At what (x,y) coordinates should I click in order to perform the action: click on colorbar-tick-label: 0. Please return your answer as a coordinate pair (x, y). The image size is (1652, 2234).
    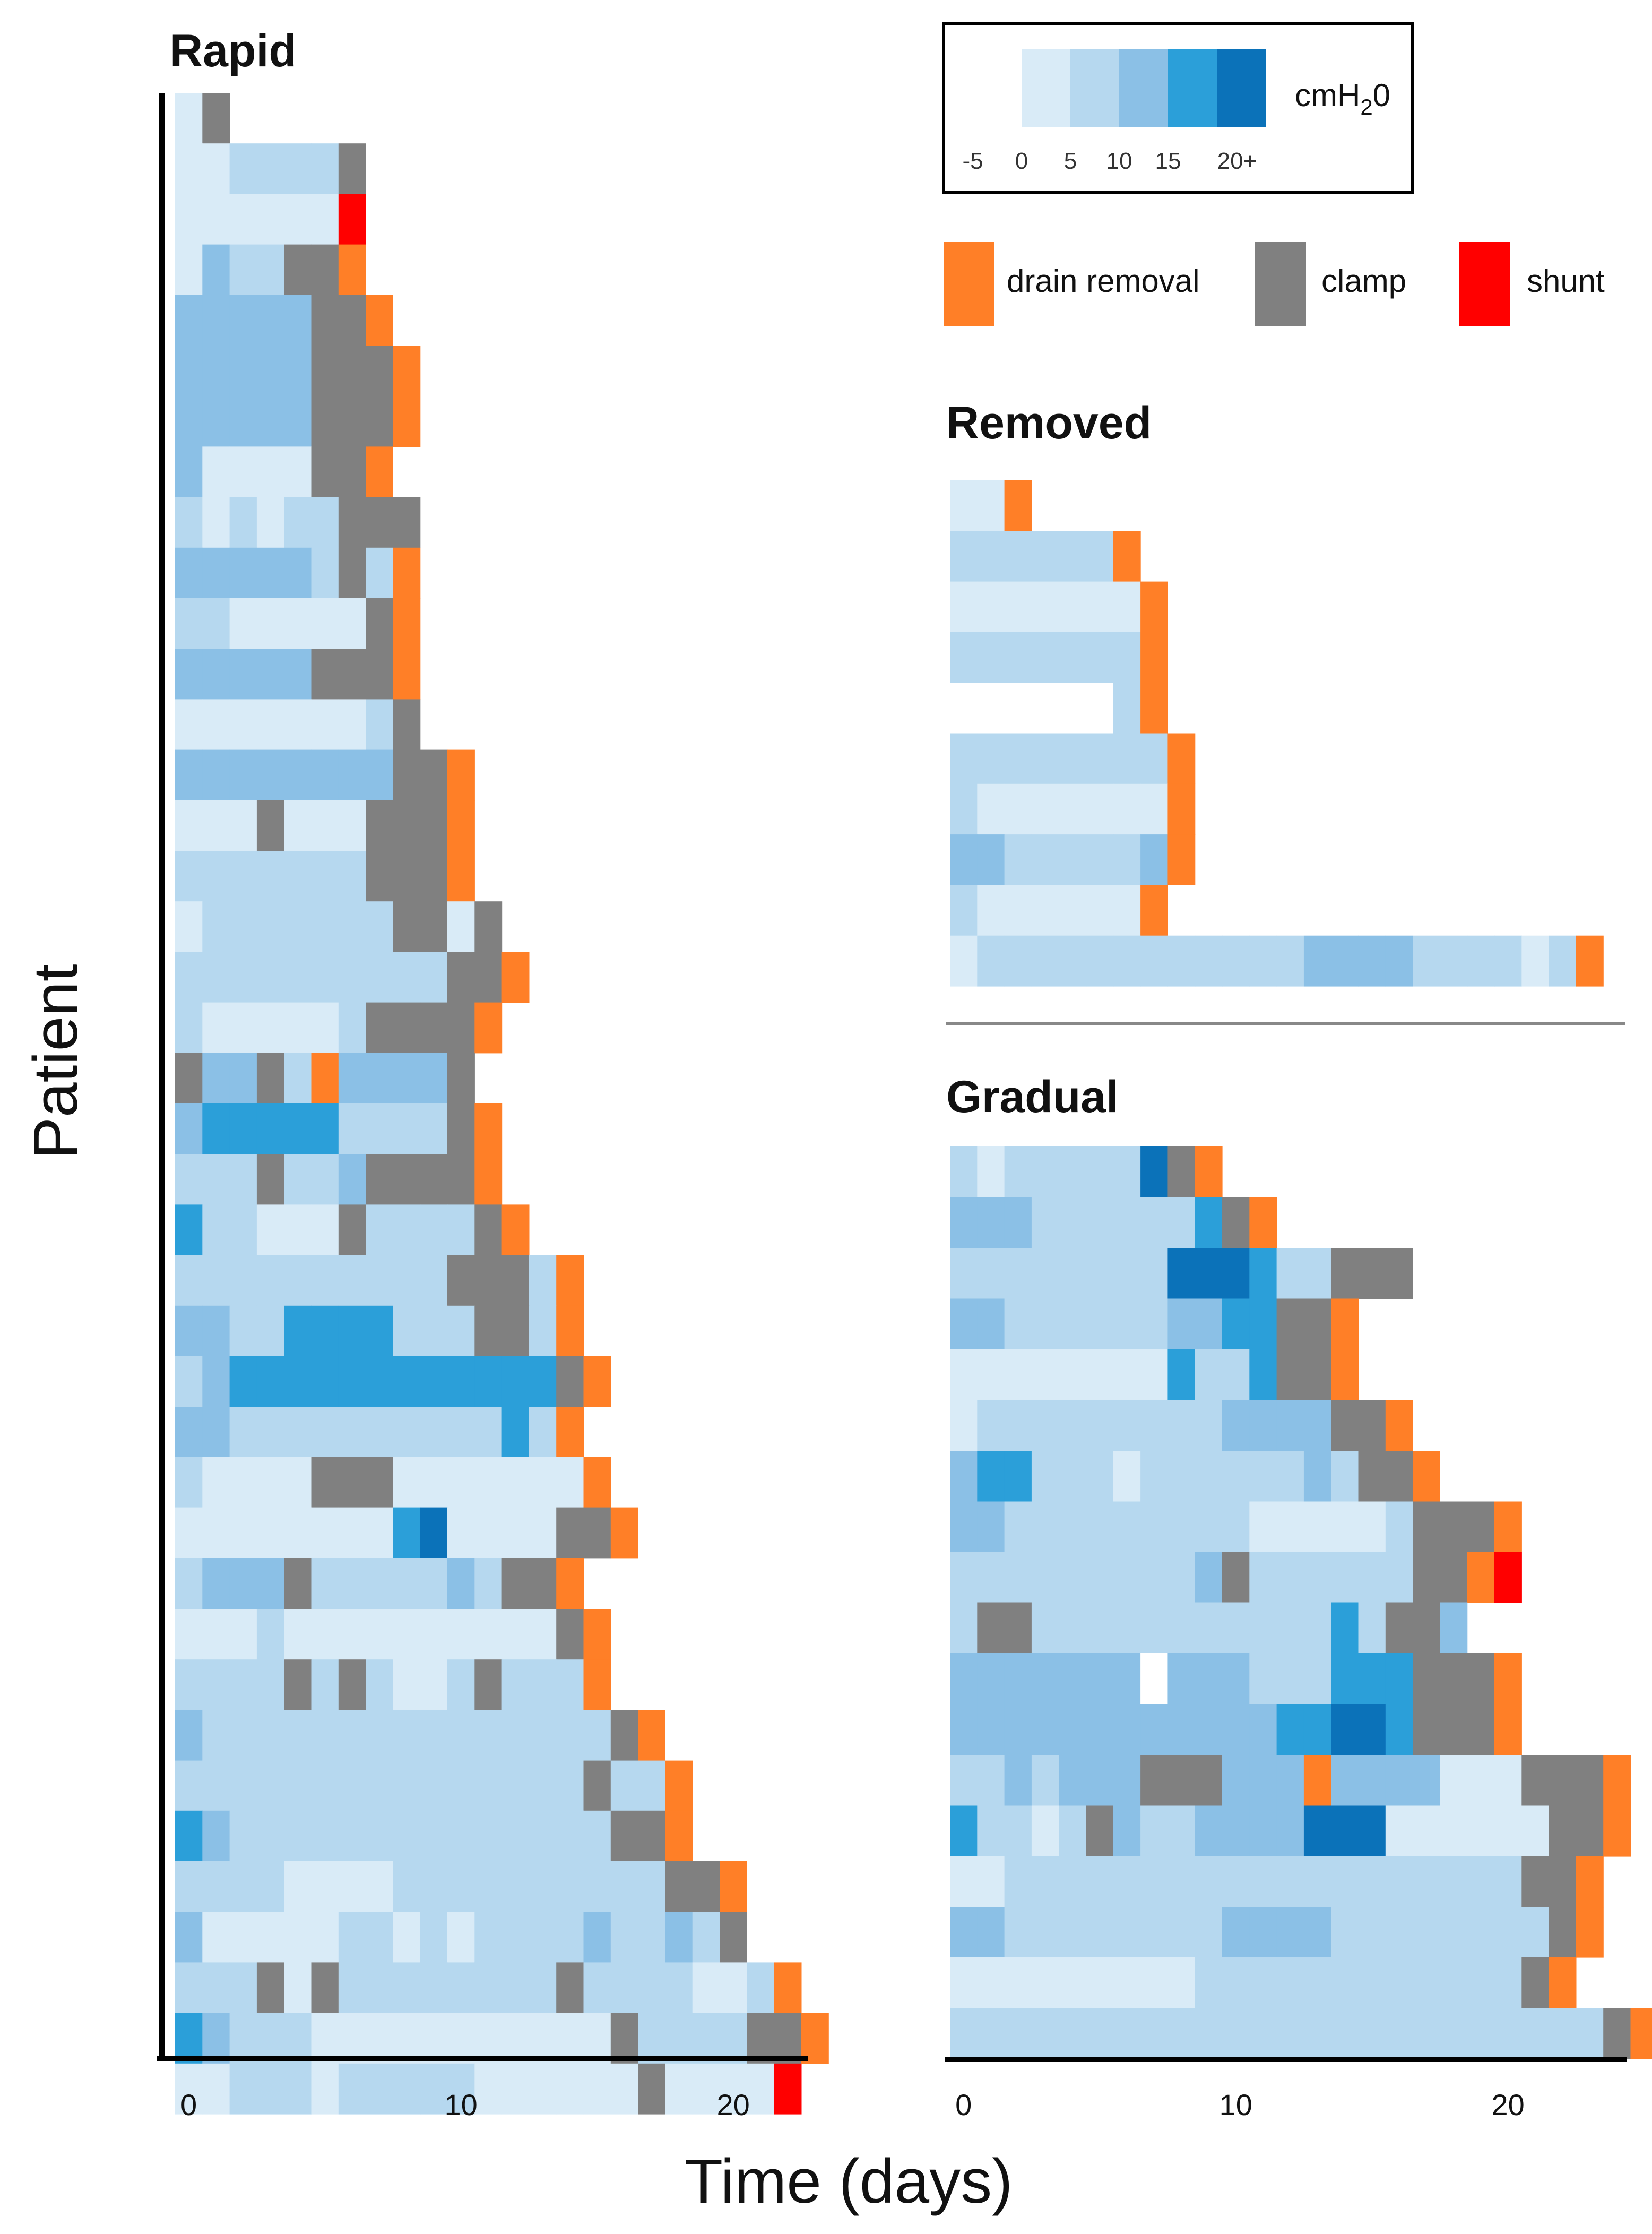
    Looking at the image, I should click on (1022, 161).